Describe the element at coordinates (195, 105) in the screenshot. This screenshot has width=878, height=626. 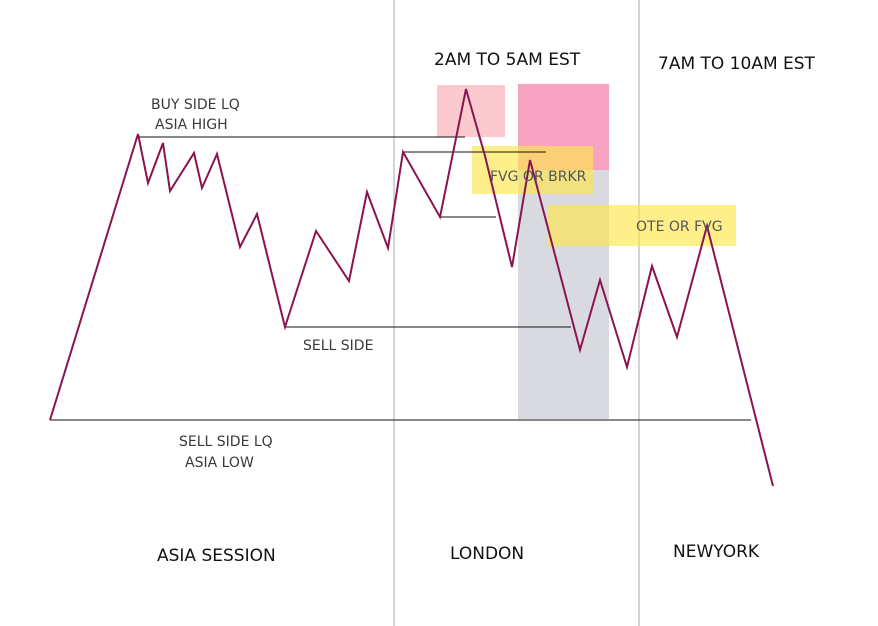
I see `buy-side-lq-label: BUY SIDE LQ` at that location.